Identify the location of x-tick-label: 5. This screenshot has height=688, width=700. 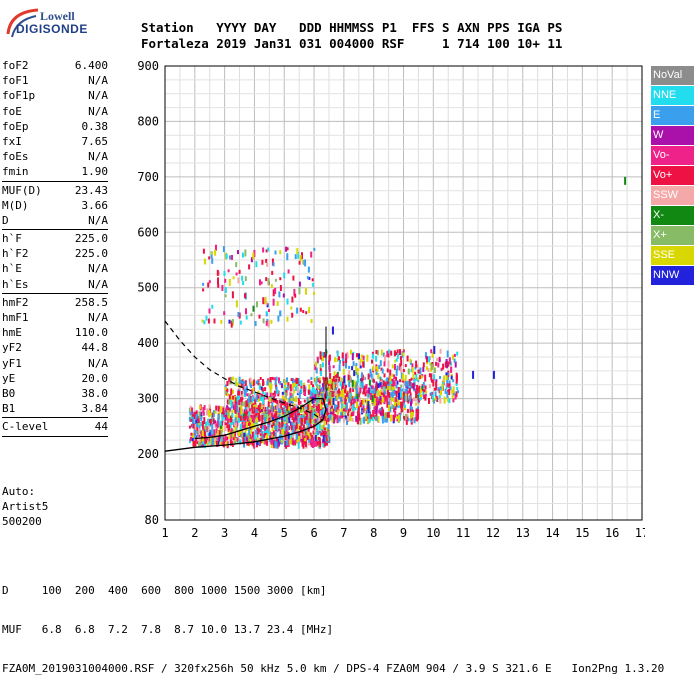
(284, 533).